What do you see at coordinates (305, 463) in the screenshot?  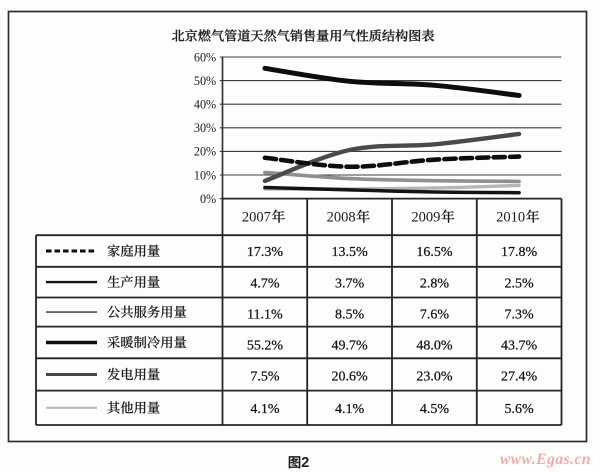 I see `svg-text: 2` at bounding box center [305, 463].